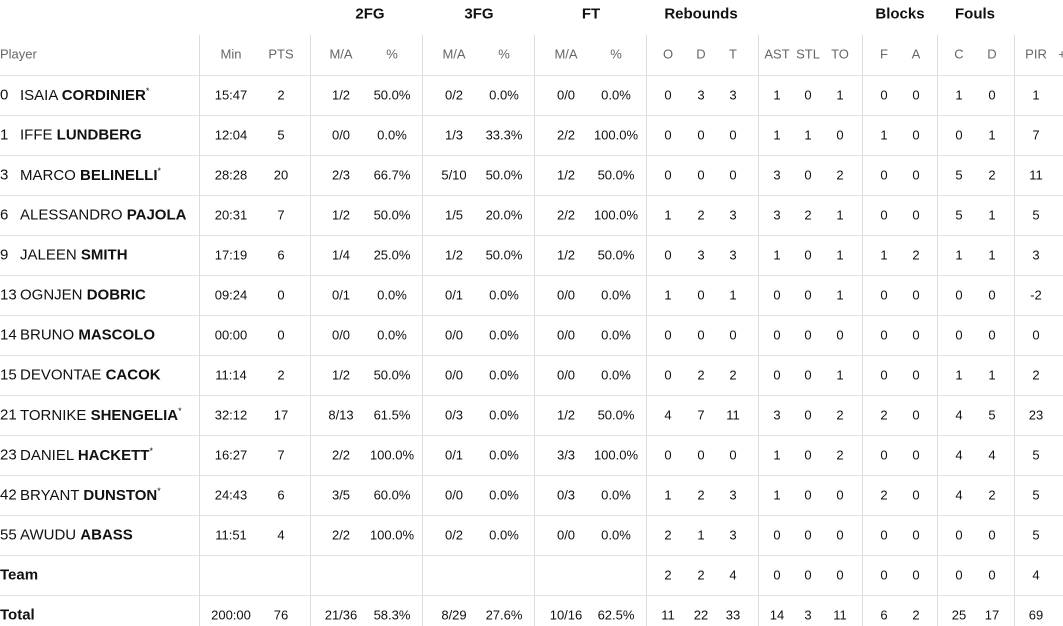 Image resolution: width=1063 pixels, height=626 pixels. I want to click on column-header: Player, so click(18, 54).